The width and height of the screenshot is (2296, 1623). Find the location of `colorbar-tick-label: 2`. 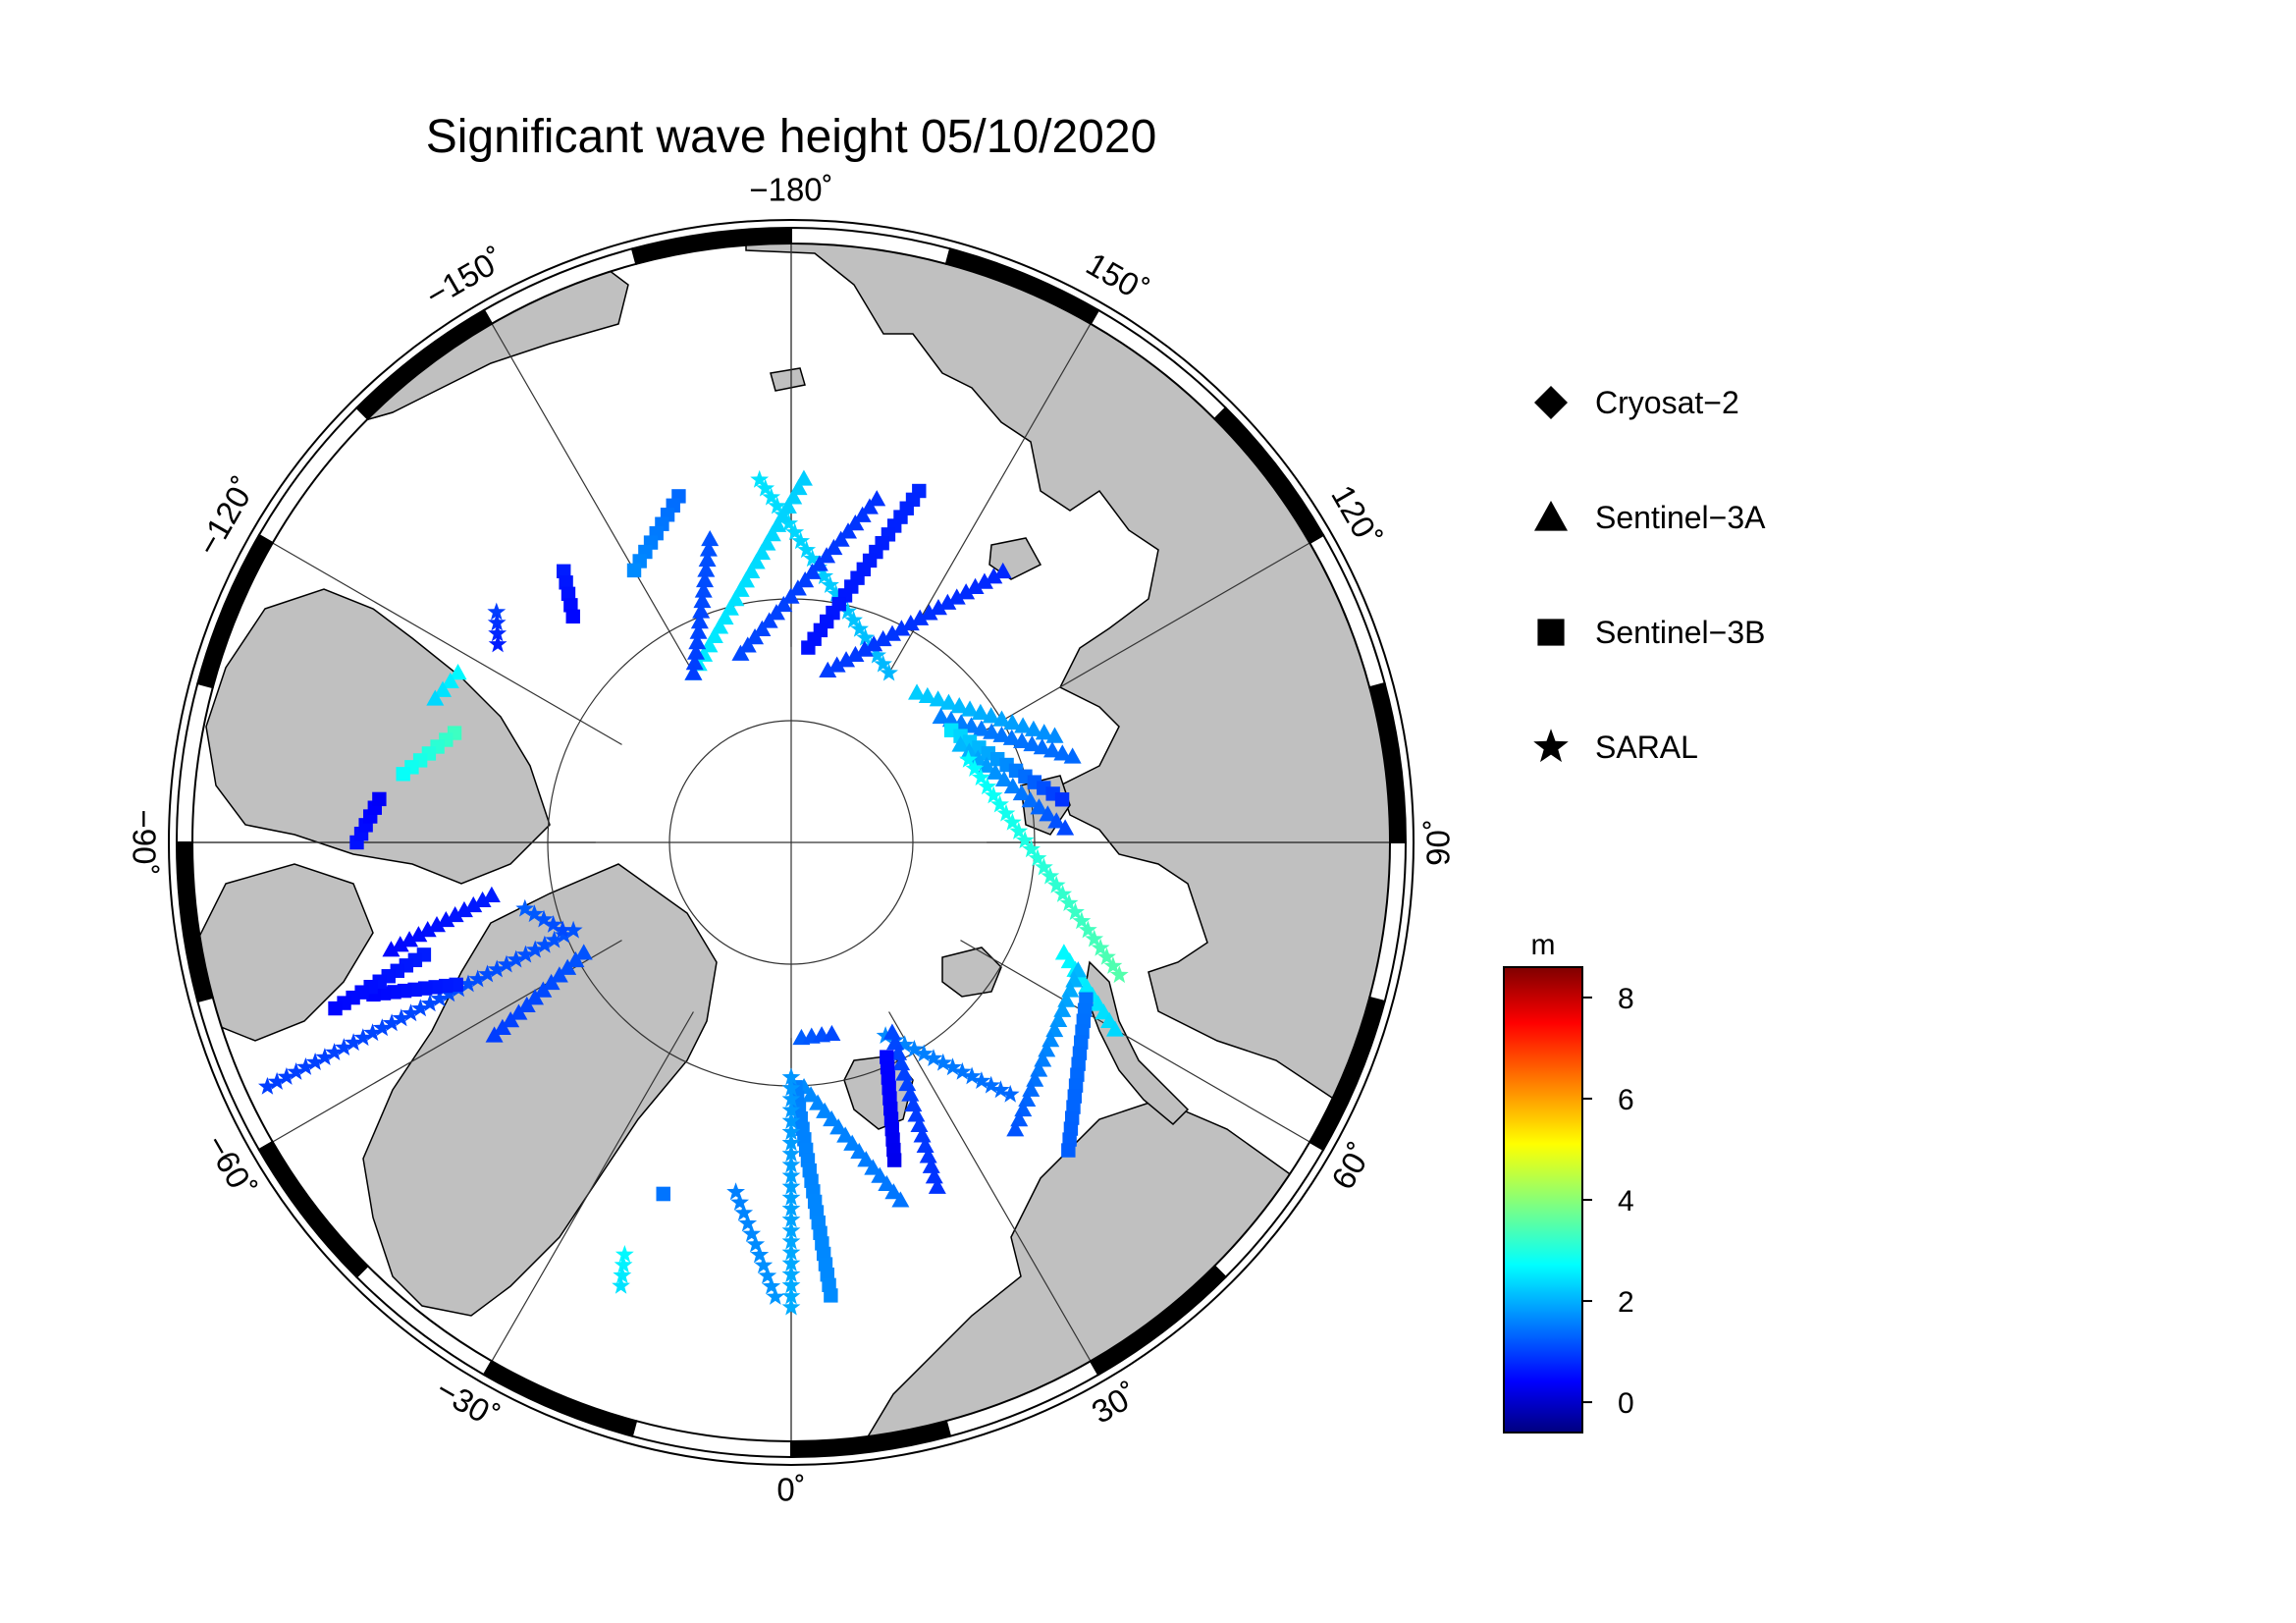

colorbar-tick-label: 2 is located at coordinates (1626, 1302).